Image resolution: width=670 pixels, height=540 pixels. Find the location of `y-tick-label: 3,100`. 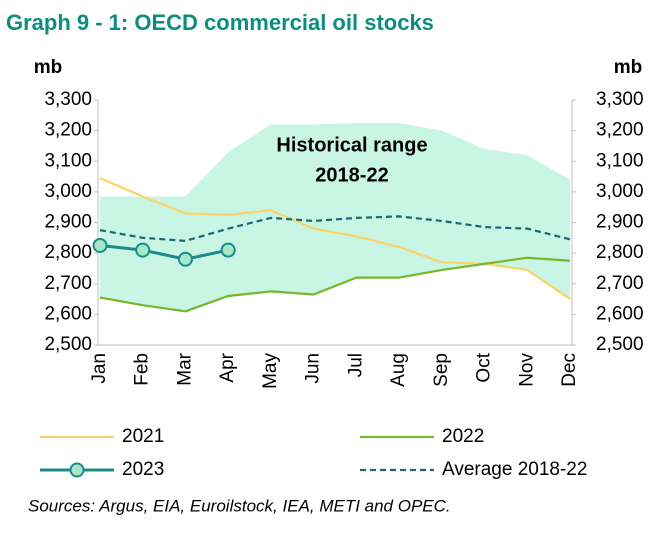

y-tick-label: 3,100 is located at coordinates (68, 160).